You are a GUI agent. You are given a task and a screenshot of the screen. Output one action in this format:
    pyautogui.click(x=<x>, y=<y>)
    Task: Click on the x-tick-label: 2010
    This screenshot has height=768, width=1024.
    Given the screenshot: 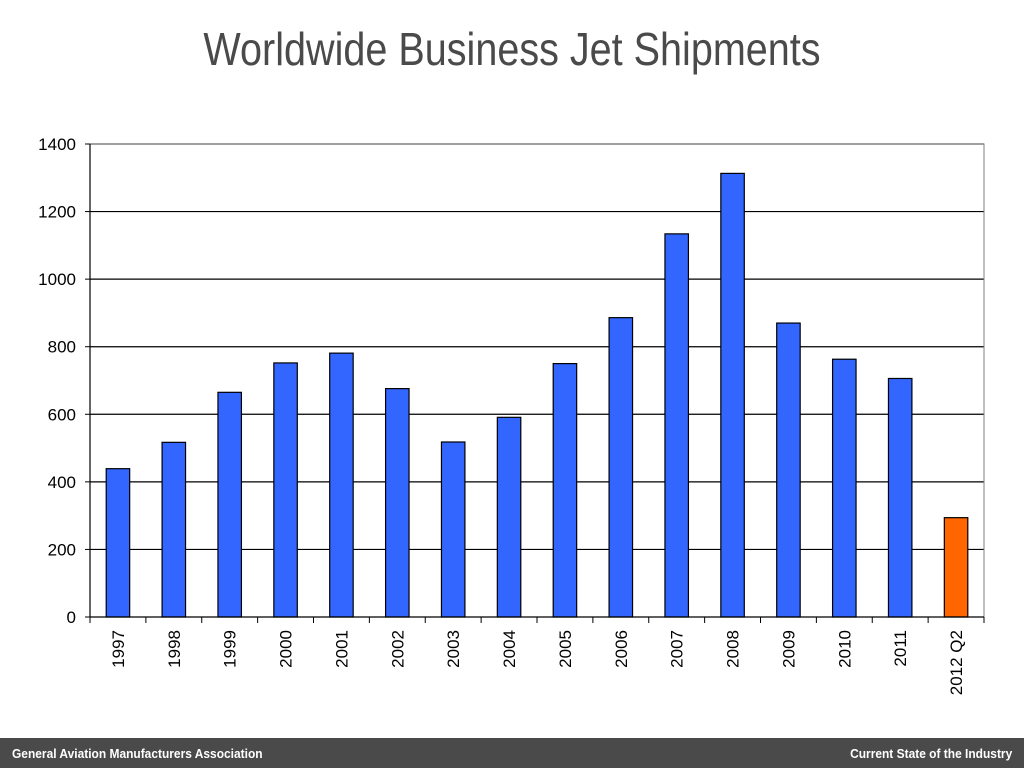 What is the action you would take?
    pyautogui.click(x=844, y=649)
    